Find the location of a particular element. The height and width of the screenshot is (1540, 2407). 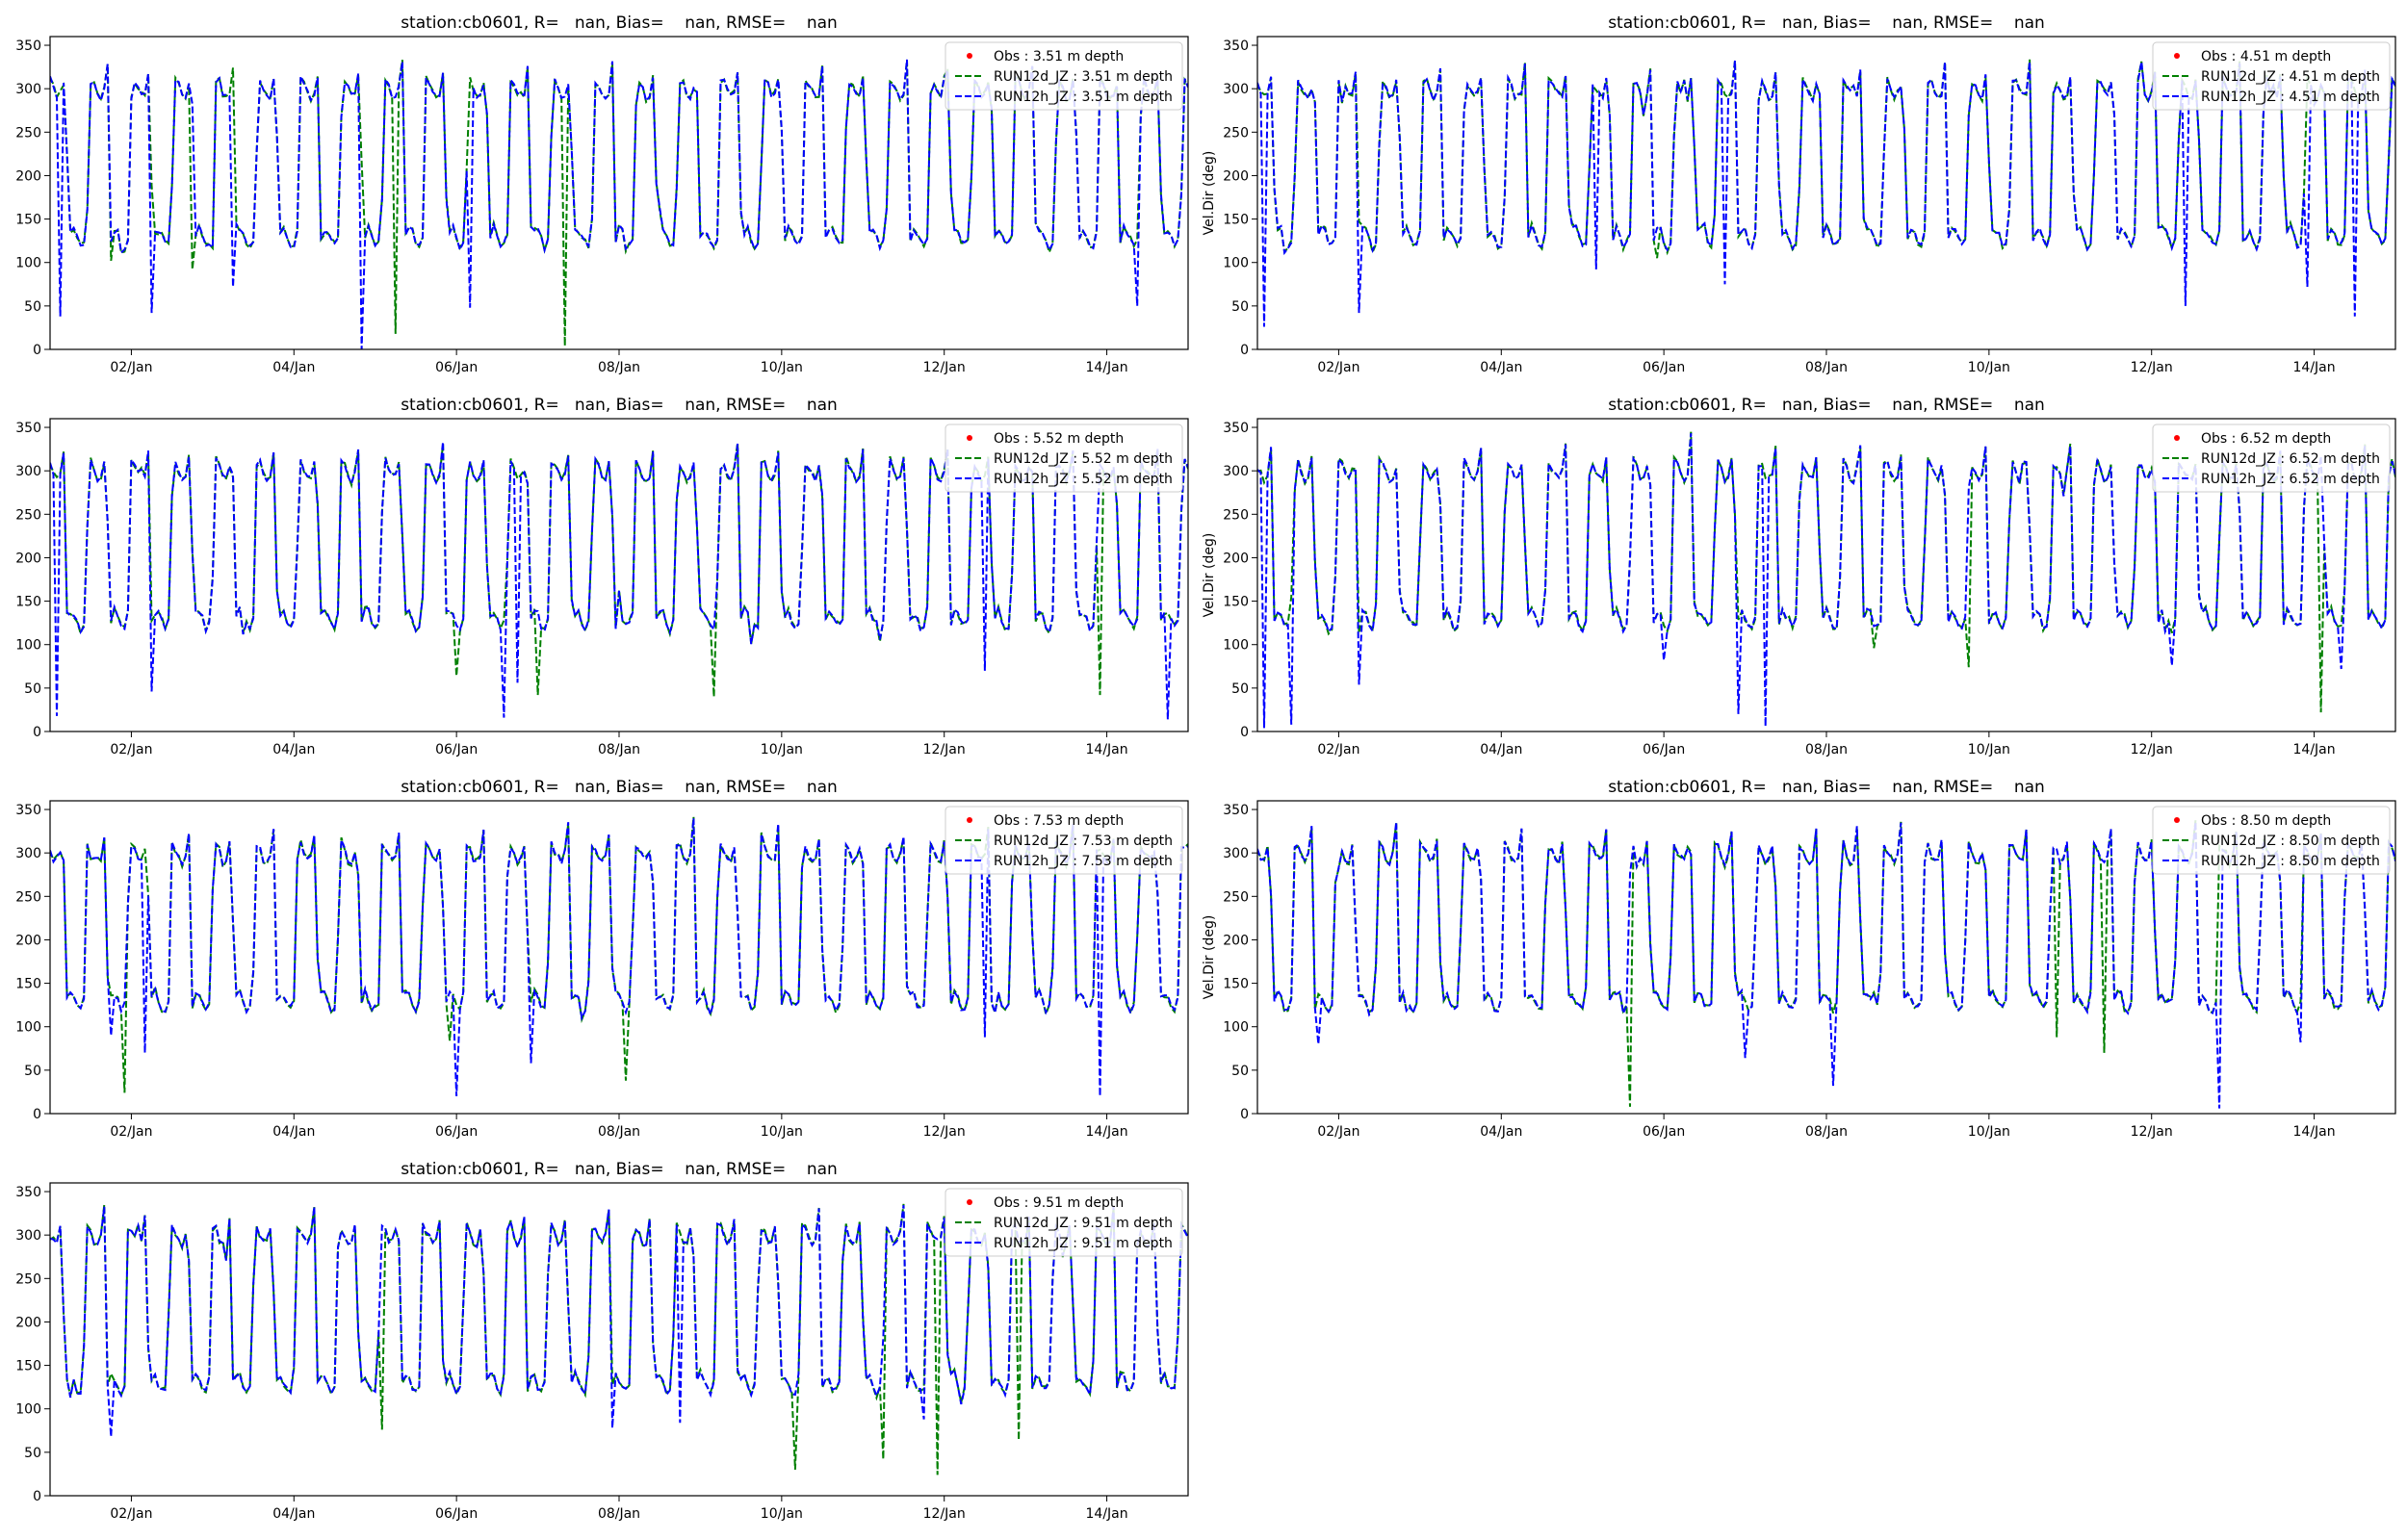

legend-entry: Obs : 5.52 m depth is located at coordinates (1059, 439).